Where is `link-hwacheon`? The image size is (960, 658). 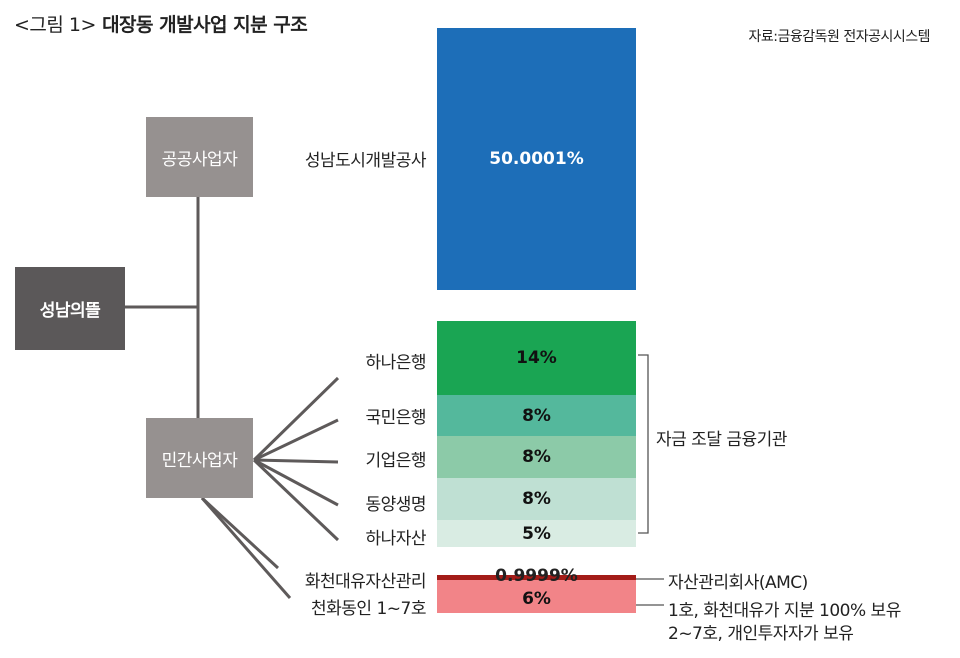 link-hwacheon is located at coordinates (240, 533).